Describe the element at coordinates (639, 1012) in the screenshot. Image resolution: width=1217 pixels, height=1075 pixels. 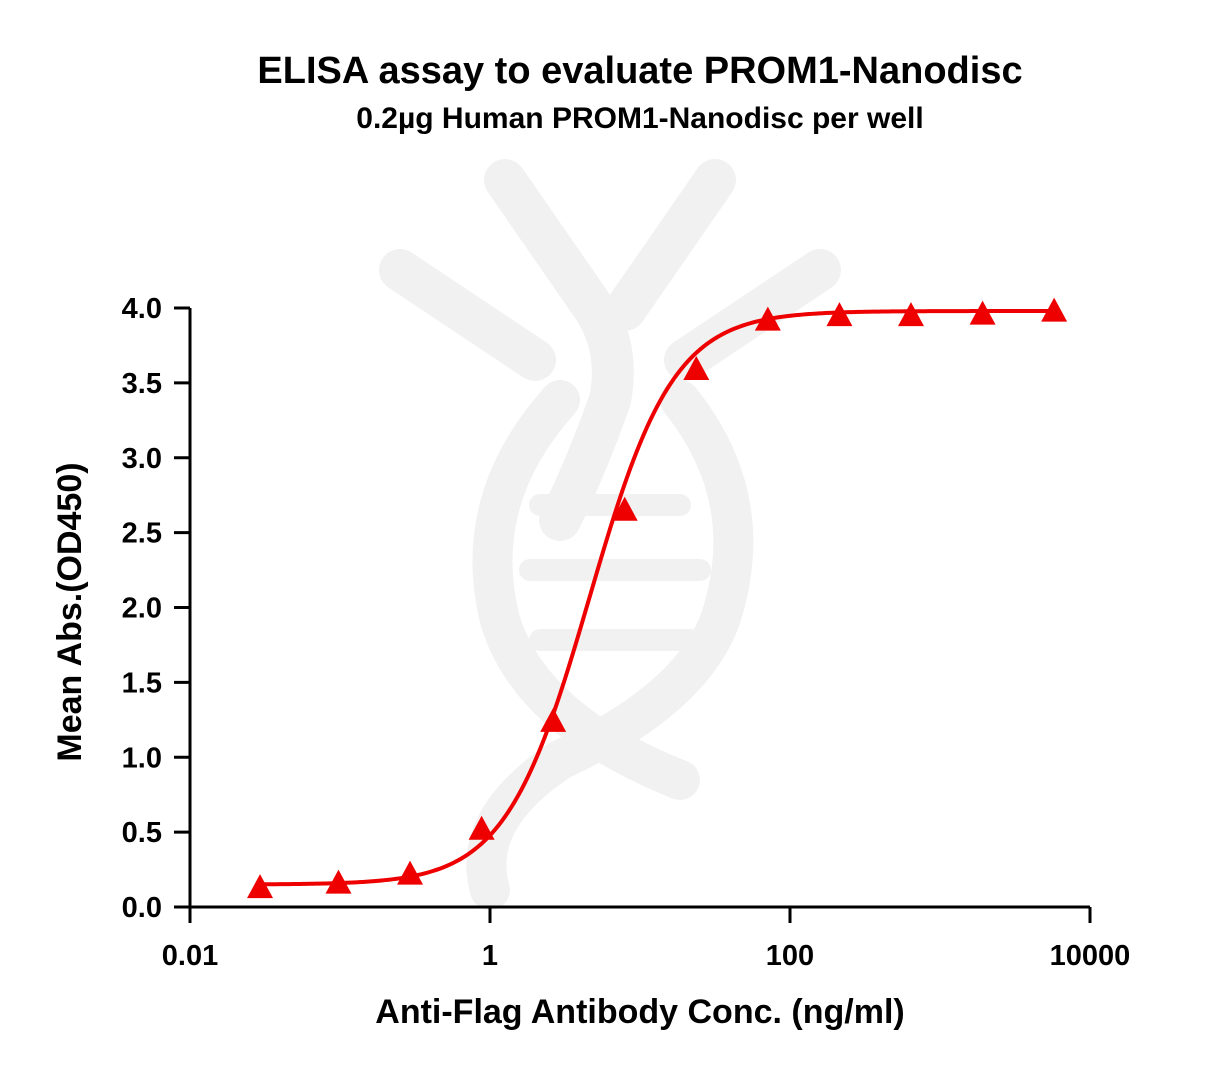
I see `x-axis-label: Anti-Flag Antibody Conc. (ng/ml)` at that location.